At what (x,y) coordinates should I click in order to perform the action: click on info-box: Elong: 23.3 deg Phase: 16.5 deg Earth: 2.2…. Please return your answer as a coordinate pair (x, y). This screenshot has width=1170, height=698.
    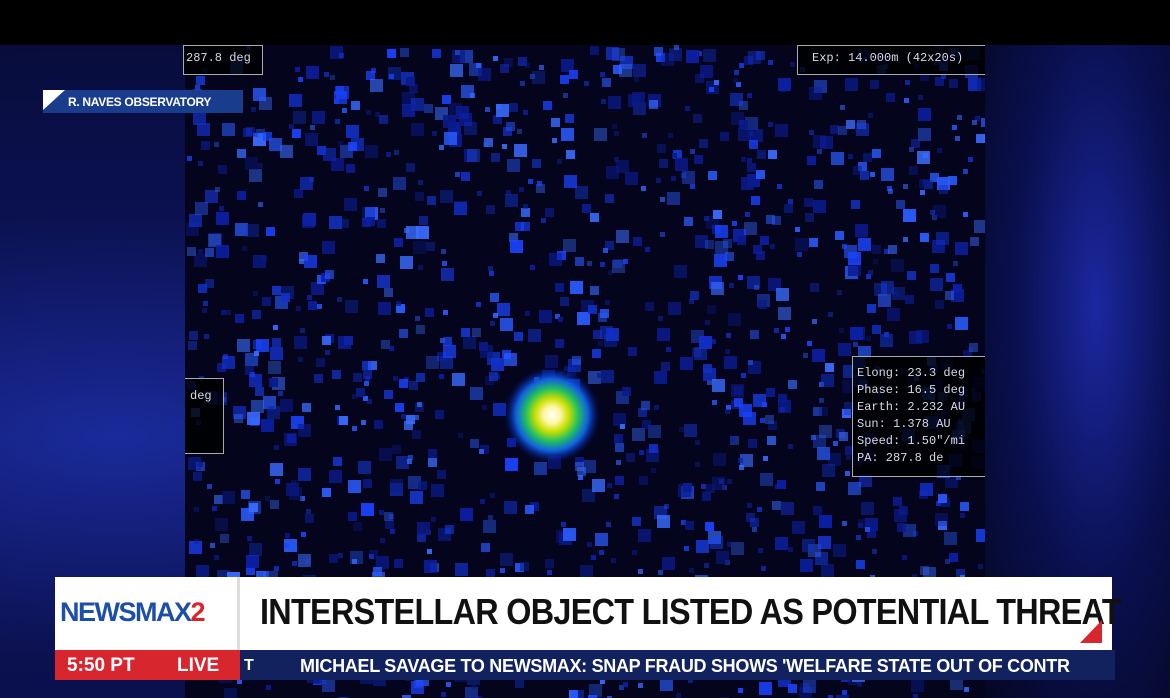
    Looking at the image, I should click on (918, 416).